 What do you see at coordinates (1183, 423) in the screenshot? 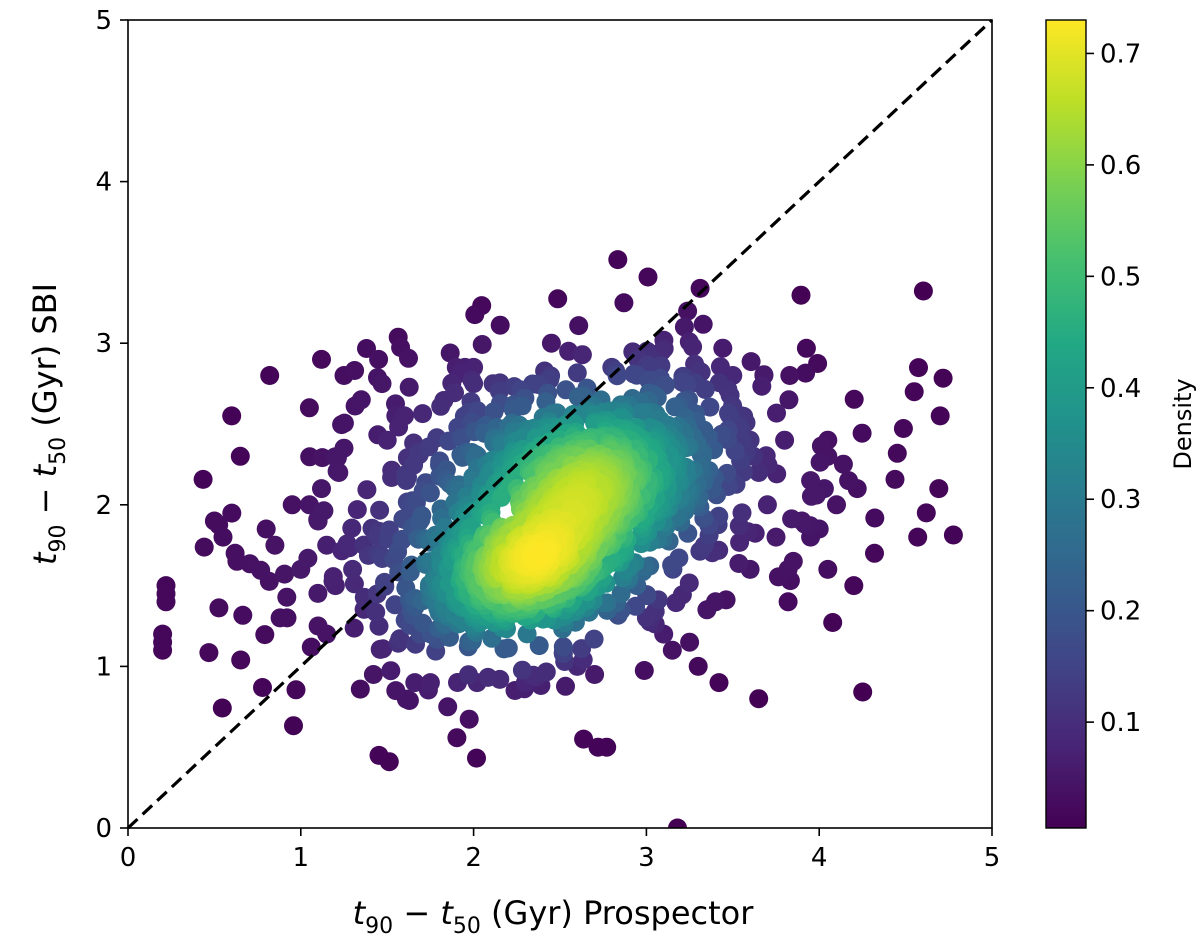
I see `colorbar-label: Density` at bounding box center [1183, 423].